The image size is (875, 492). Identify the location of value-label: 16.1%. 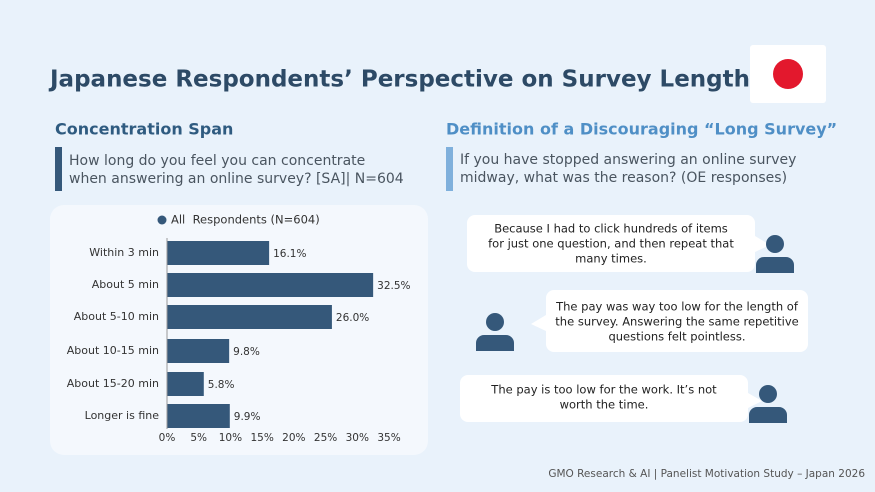
(289, 254).